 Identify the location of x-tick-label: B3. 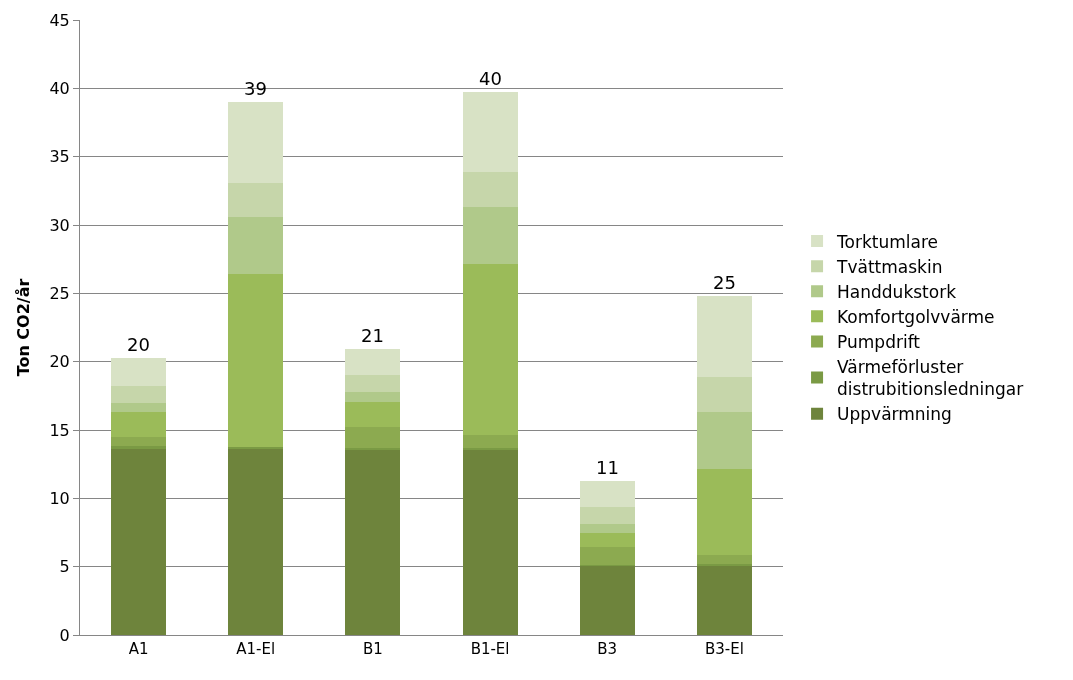
(607, 649).